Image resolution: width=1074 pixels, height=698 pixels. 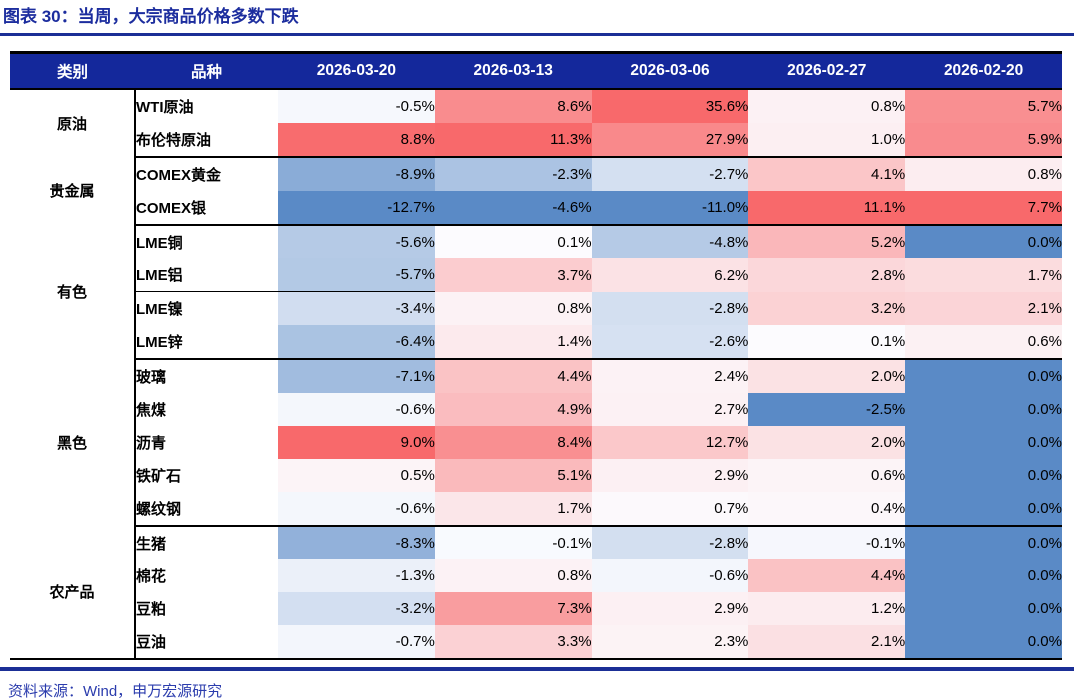 I want to click on value-cell: 11.3%, so click(x=513, y=140).